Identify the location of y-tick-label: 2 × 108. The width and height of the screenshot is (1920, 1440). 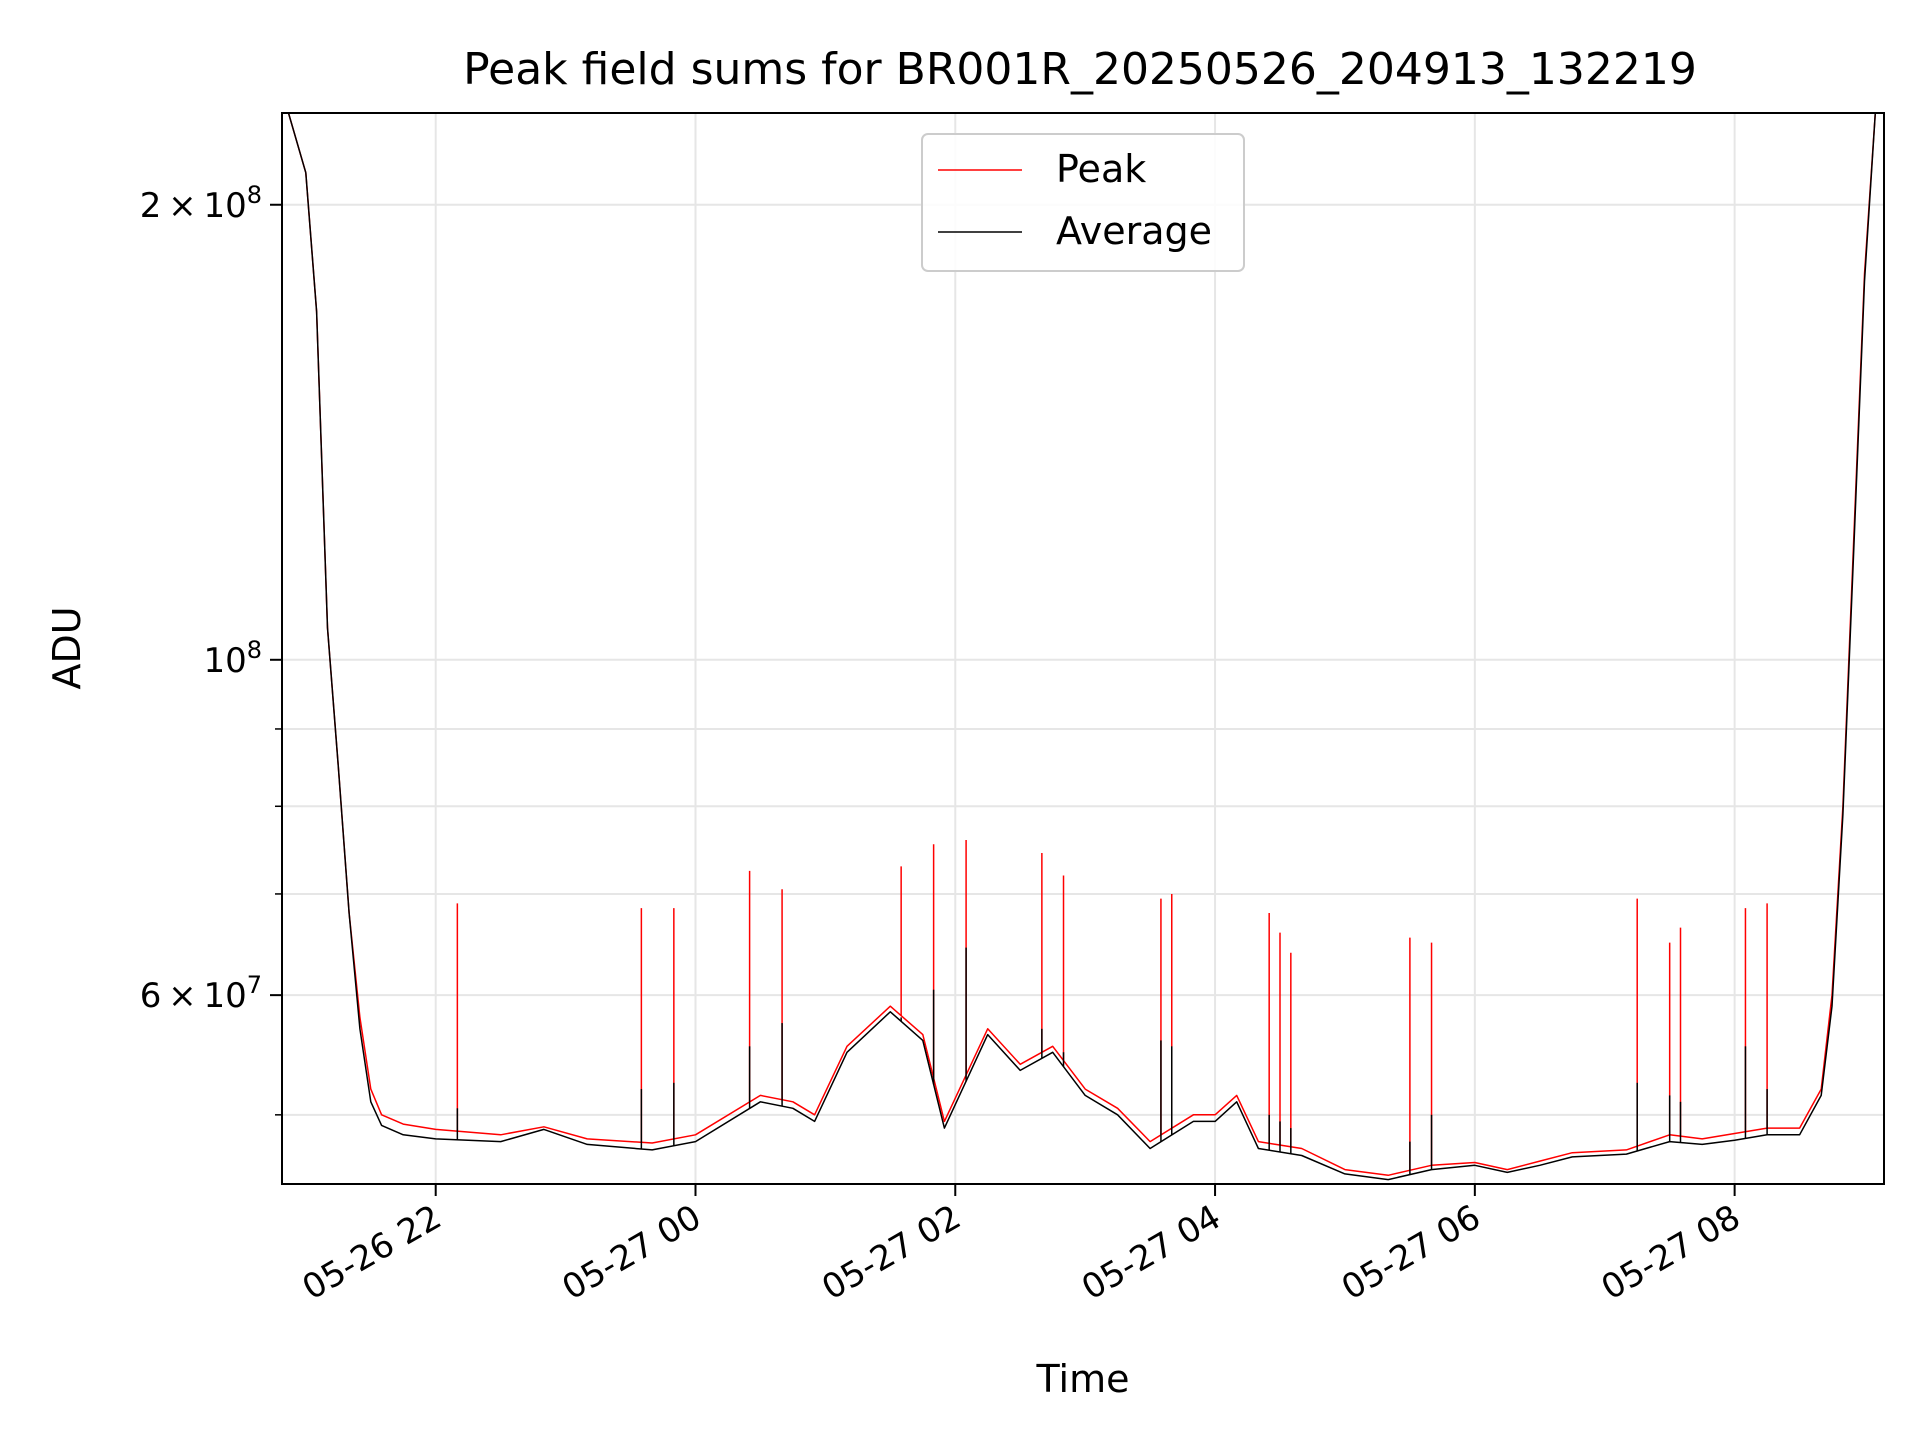
(201, 203).